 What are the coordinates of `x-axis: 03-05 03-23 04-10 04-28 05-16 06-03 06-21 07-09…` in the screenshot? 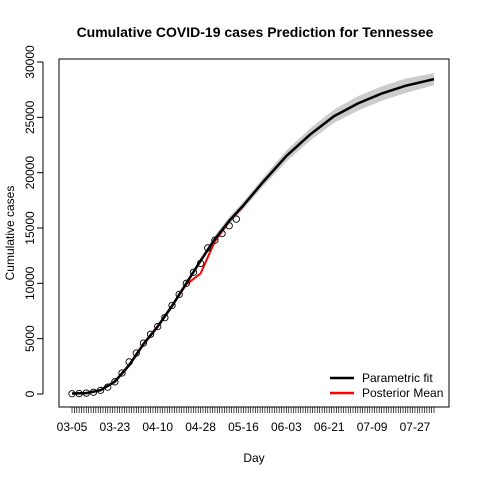 It's located at (246, 420).